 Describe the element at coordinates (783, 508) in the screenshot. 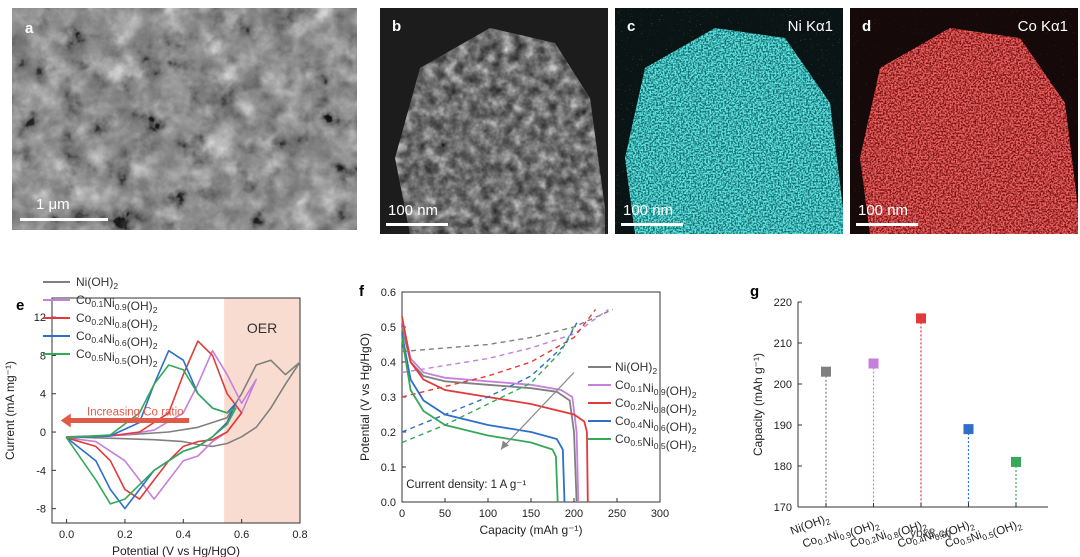

I see `y-tick-label-g: 170` at that location.